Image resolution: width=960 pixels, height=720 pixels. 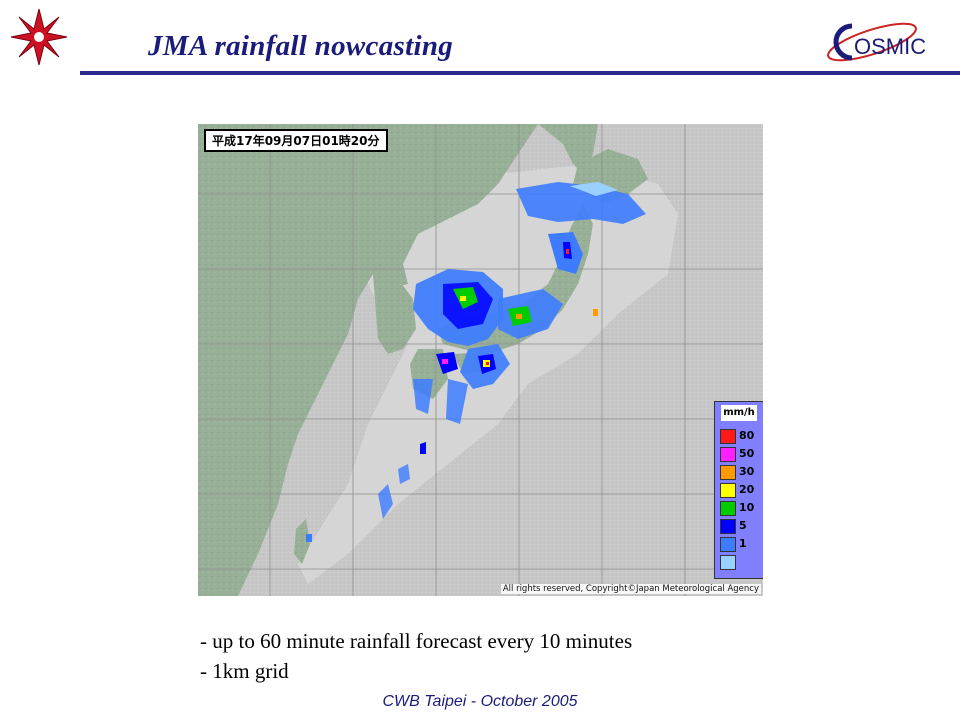 What do you see at coordinates (741, 562) in the screenshot?
I see `legend-item` at bounding box center [741, 562].